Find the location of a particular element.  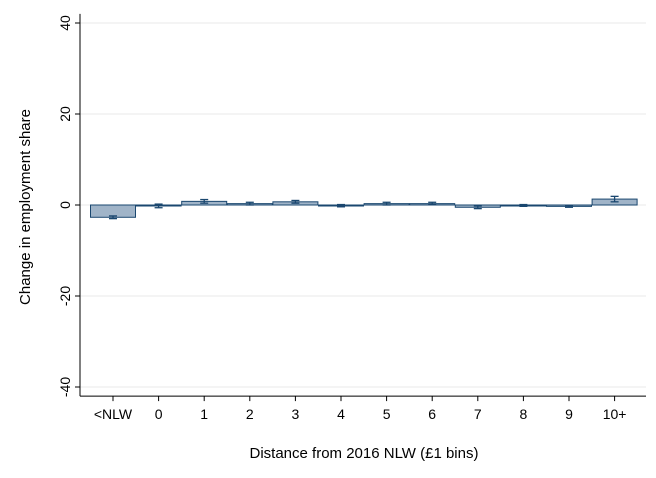

x-tick-layer: <NLW 0 1 2 3 4 5 6 7 8 9 10+ is located at coordinates (360, 409).